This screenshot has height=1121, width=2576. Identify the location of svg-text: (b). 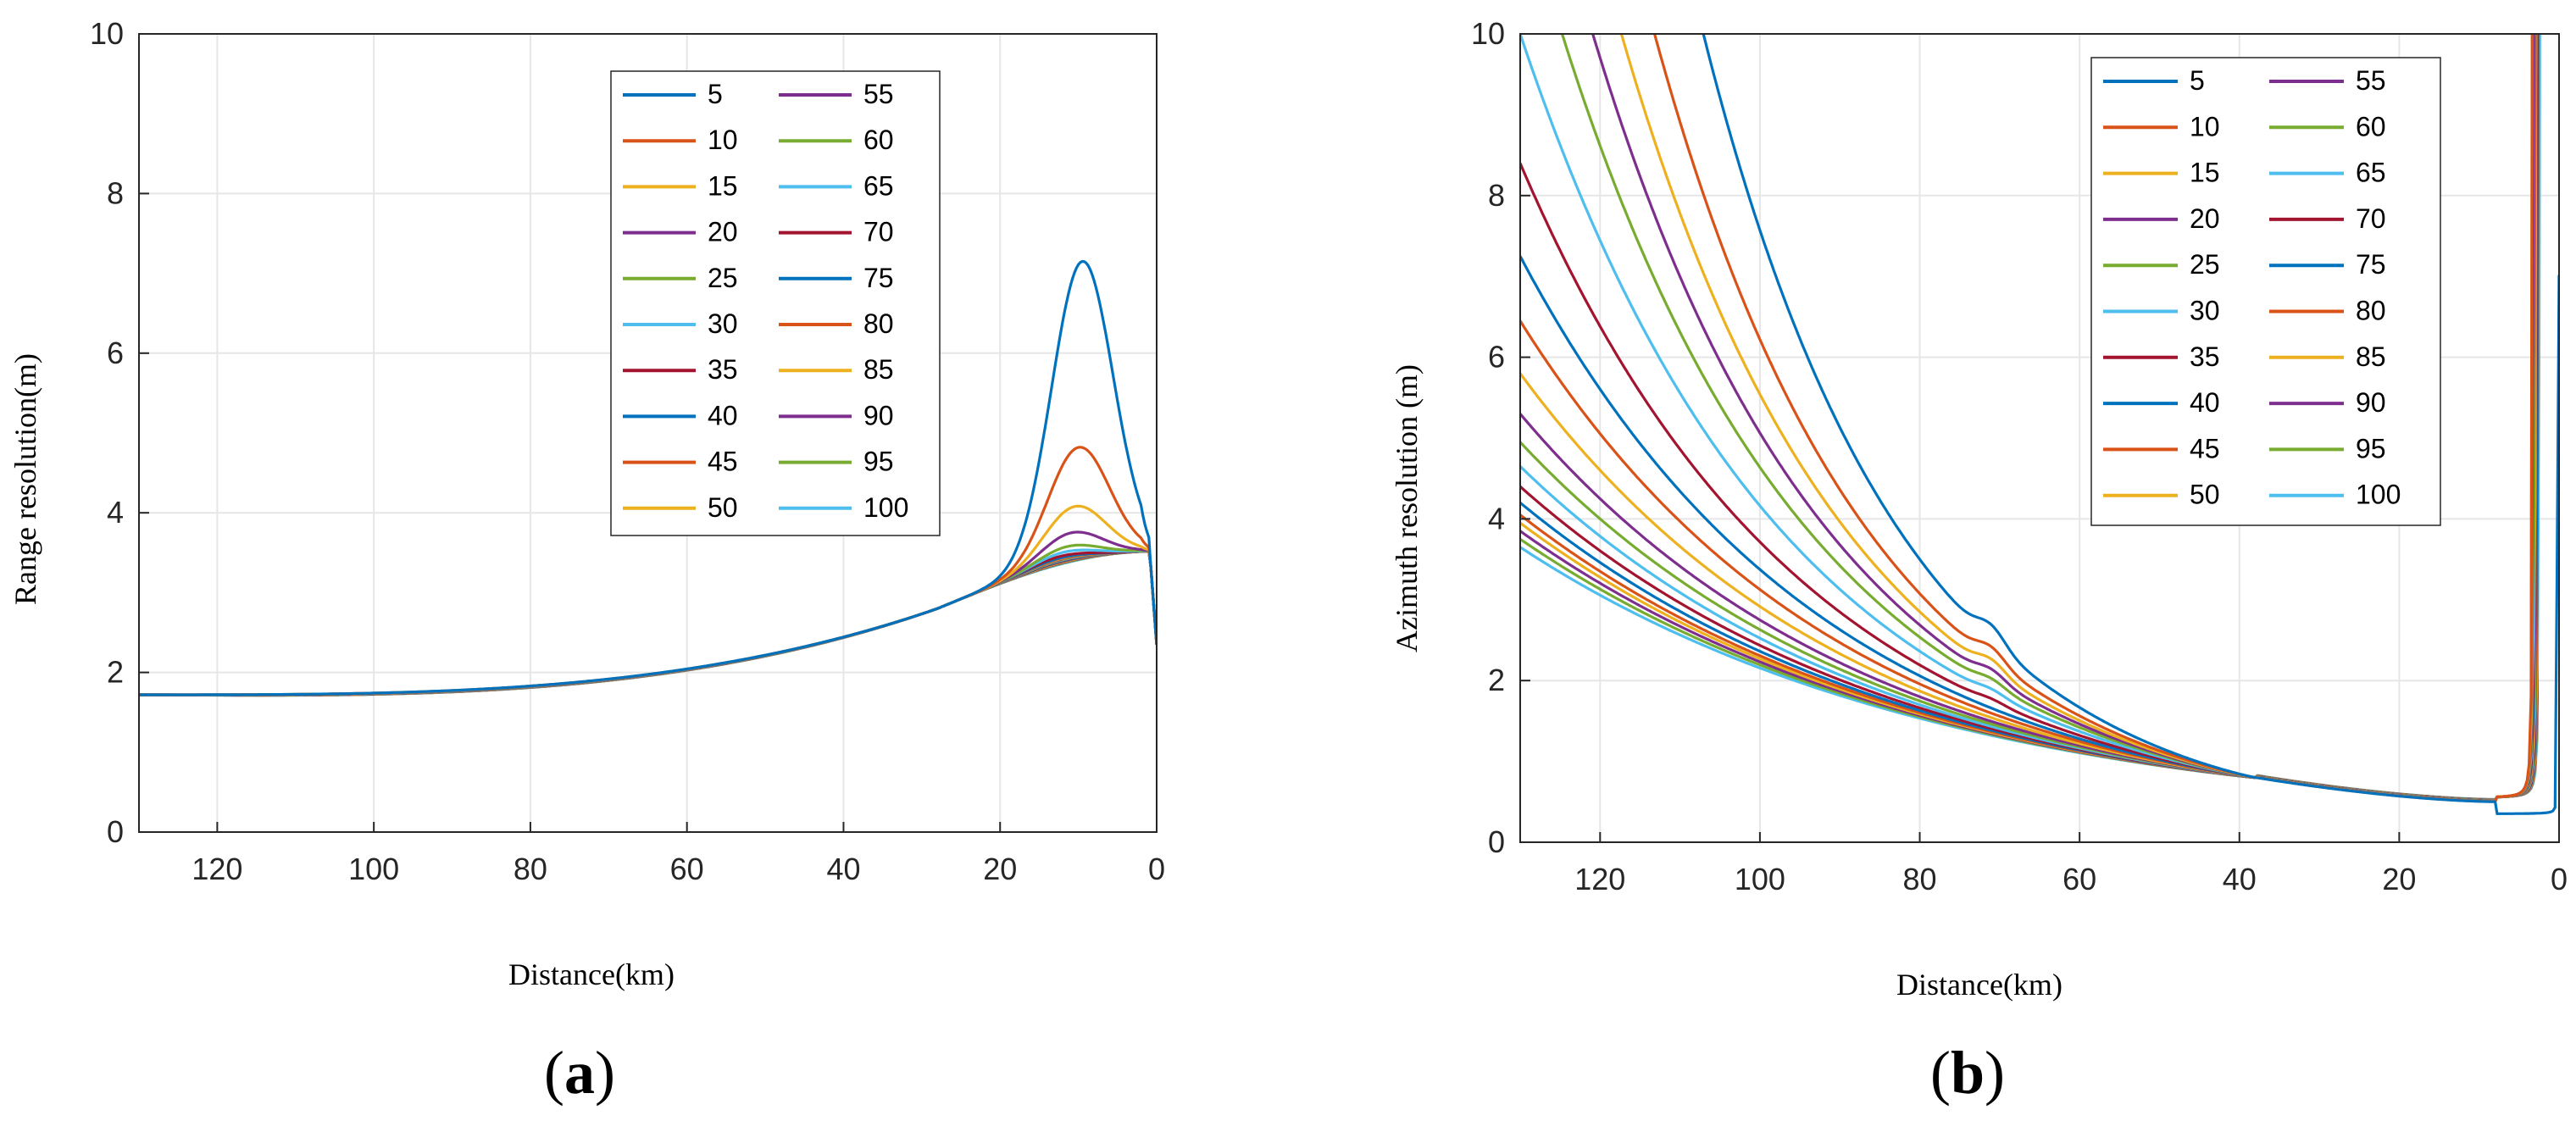
(1967, 1073).